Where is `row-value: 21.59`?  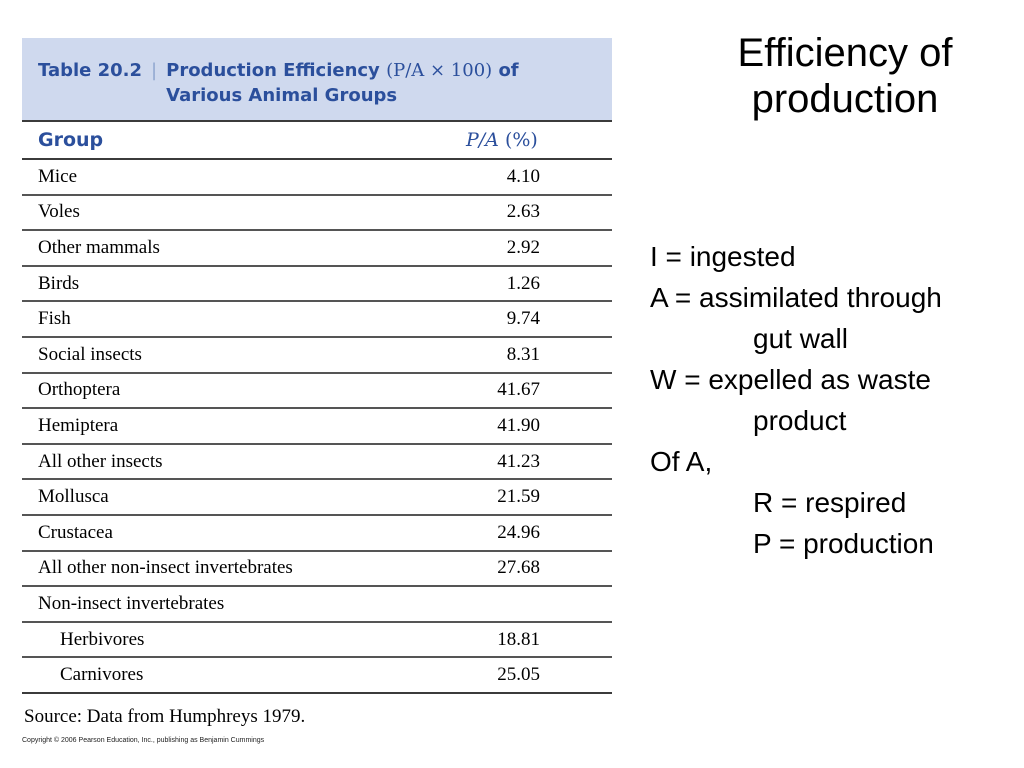
row-value: 21.59 is located at coordinates (521, 497).